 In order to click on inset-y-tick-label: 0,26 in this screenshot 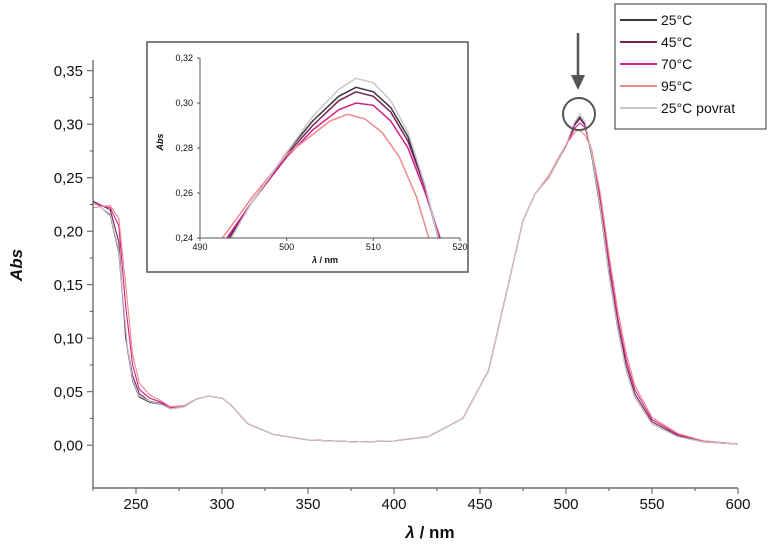, I will do `click(184, 193)`.